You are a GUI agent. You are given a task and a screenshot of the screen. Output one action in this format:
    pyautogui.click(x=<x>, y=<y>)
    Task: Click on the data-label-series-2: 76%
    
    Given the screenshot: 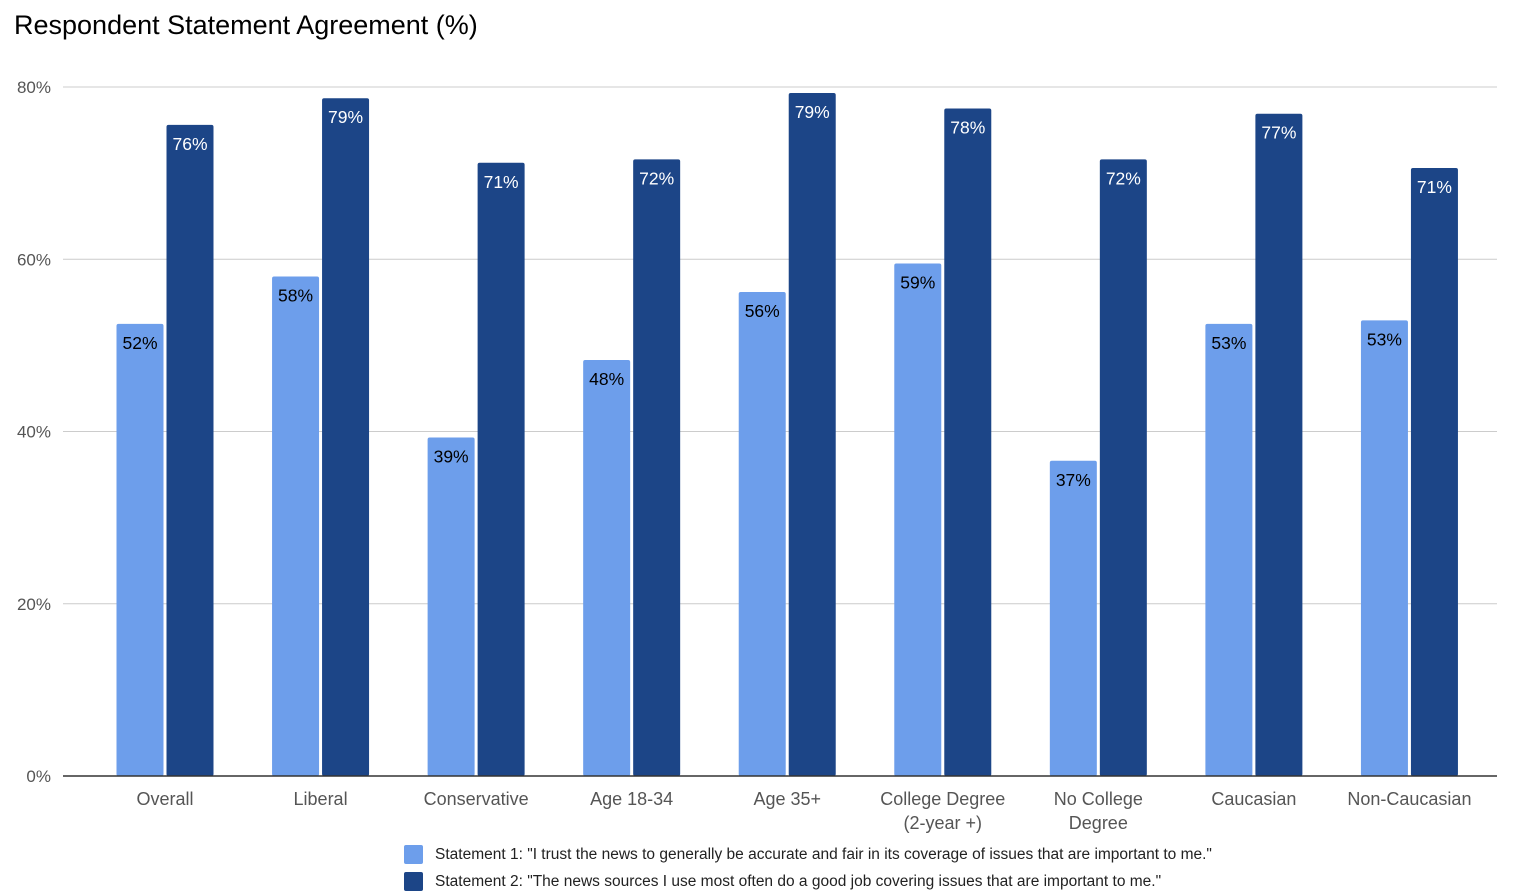 What is the action you would take?
    pyautogui.click(x=189, y=144)
    